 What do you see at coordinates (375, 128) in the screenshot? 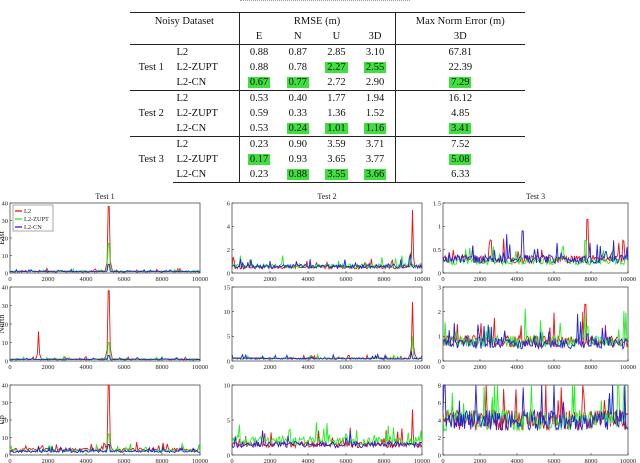
I see `highlighted-value: 1.16` at bounding box center [375, 128].